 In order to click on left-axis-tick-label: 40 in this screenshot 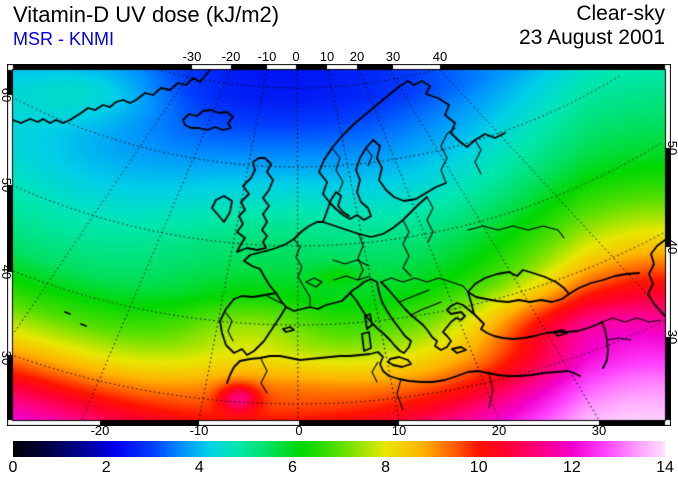, I will do `click(7, 272)`.